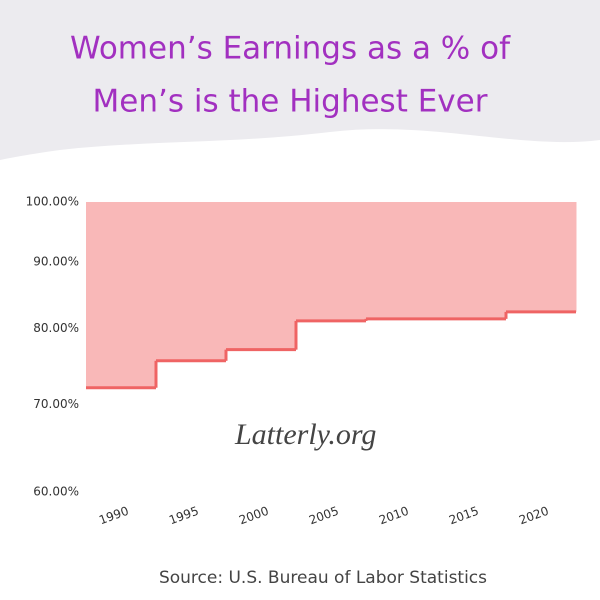 The image size is (600, 600). What do you see at coordinates (290, 49) in the screenshot?
I see `chart-title: Women’s Earnings as a % of` at bounding box center [290, 49].